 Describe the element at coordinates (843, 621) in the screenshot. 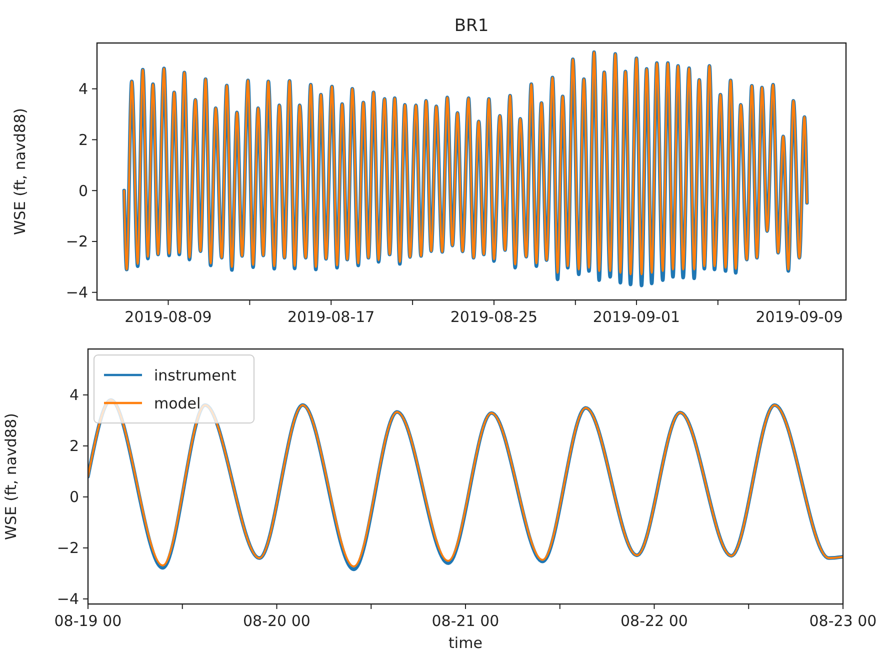

I see `x-tick-label: 08-23 00` at that location.